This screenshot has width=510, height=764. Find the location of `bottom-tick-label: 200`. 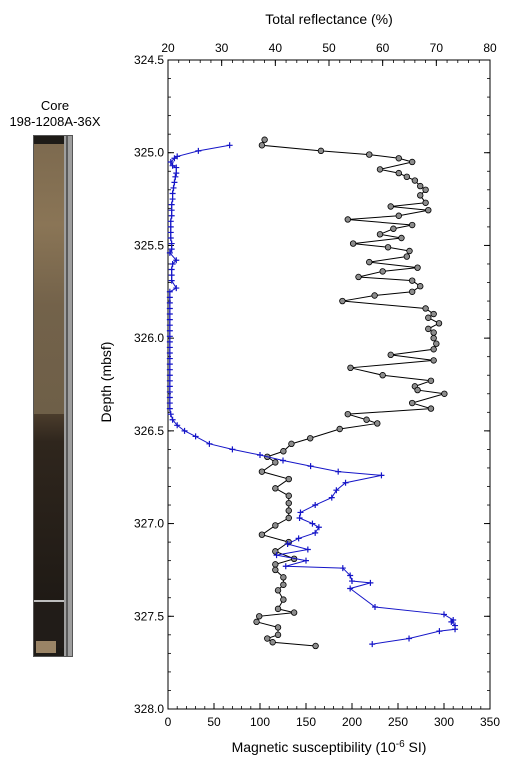

bottom-tick-label: 200 is located at coordinates (352, 722).